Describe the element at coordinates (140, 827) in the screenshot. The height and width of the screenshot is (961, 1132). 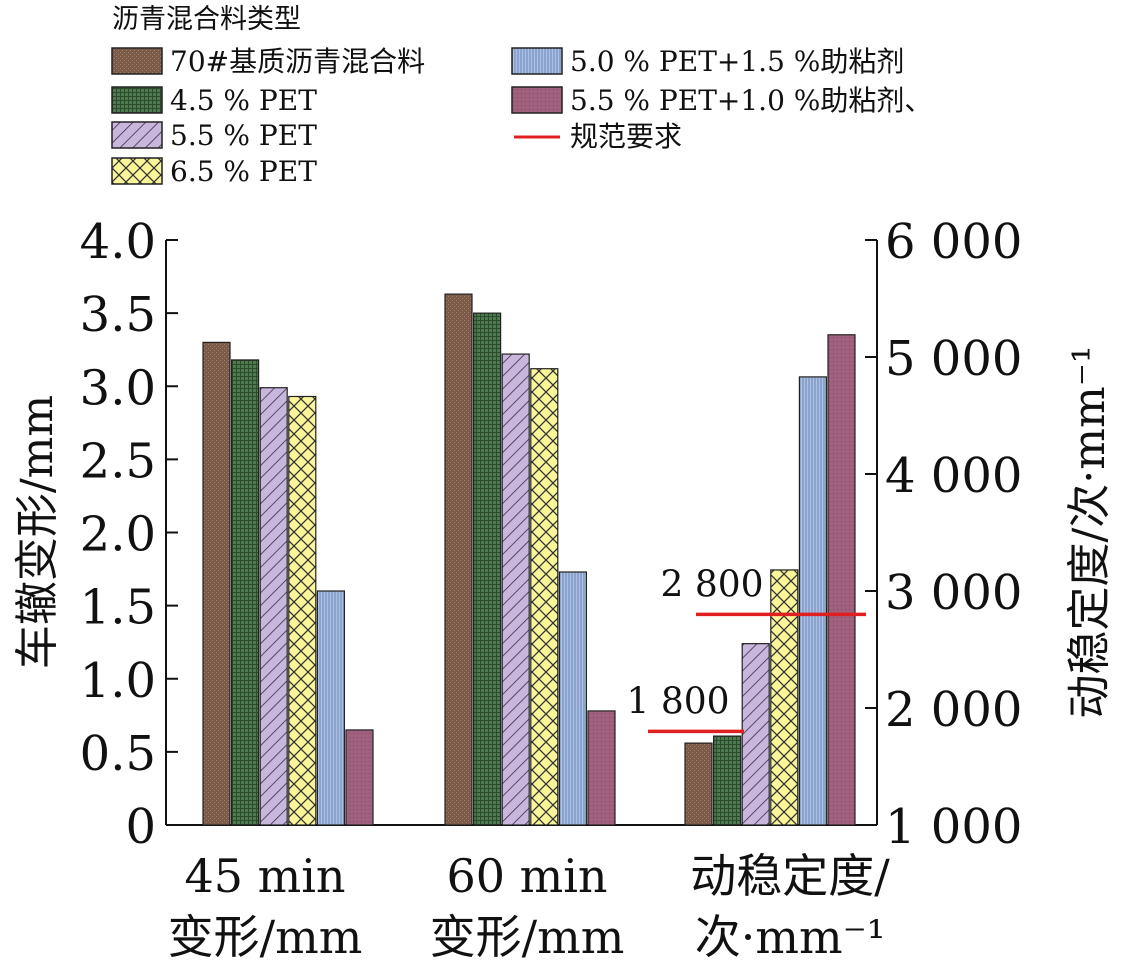
I see `y-tick-label: 0` at that location.